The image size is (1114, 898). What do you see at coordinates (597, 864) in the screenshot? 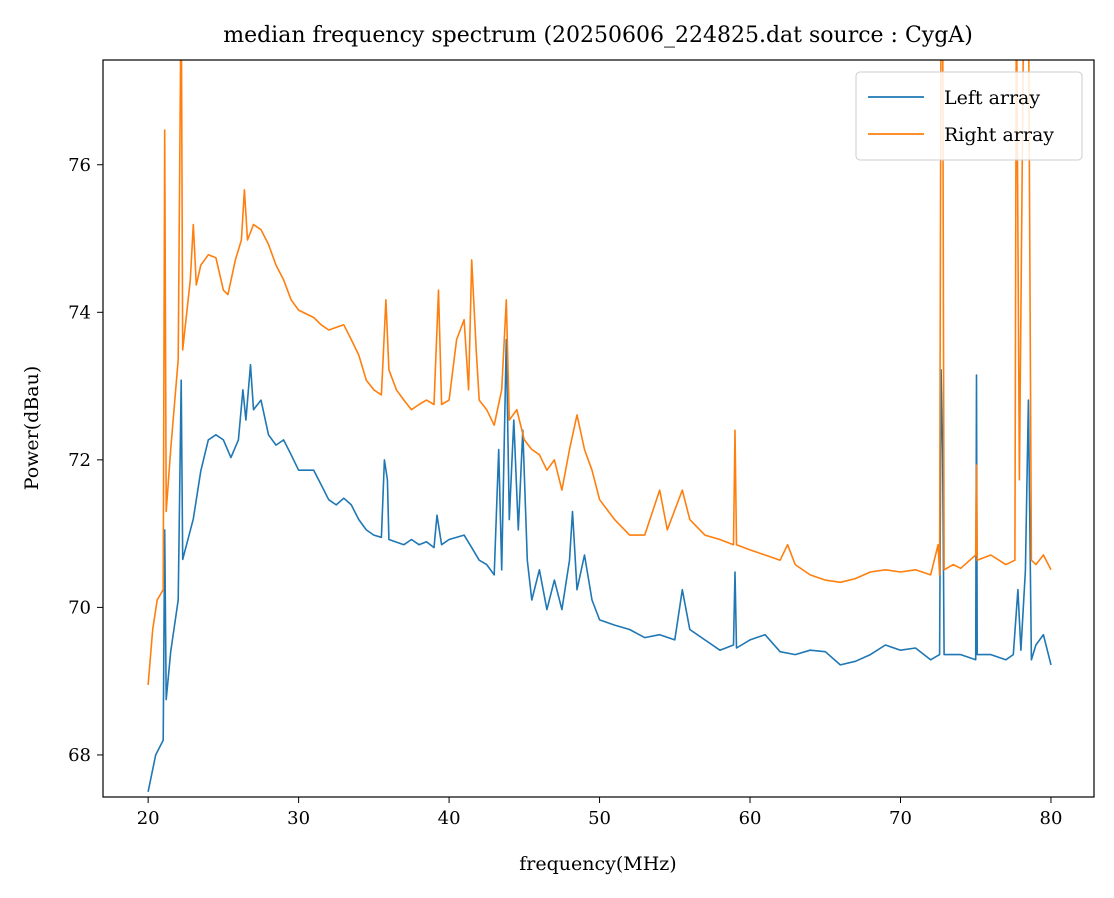
I see `x-axis-label: frequency(MHz)` at bounding box center [597, 864].